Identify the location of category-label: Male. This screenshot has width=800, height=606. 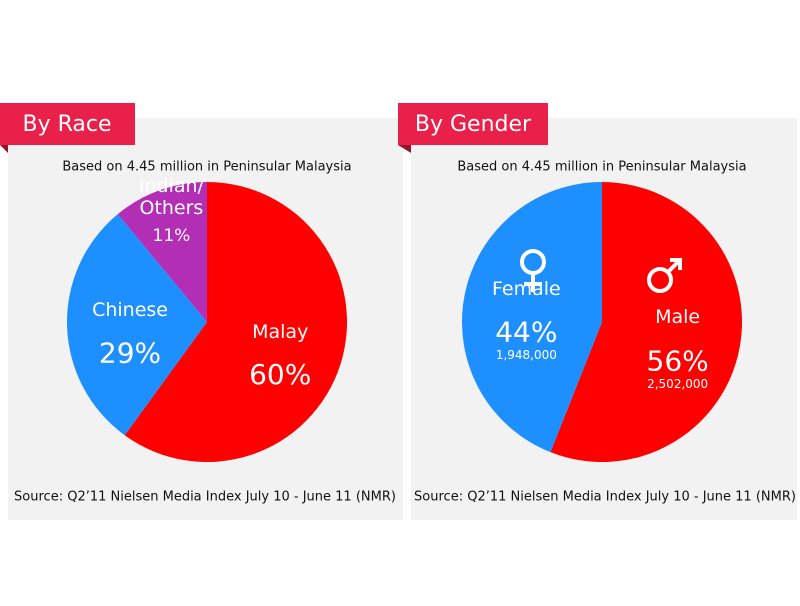
(678, 317).